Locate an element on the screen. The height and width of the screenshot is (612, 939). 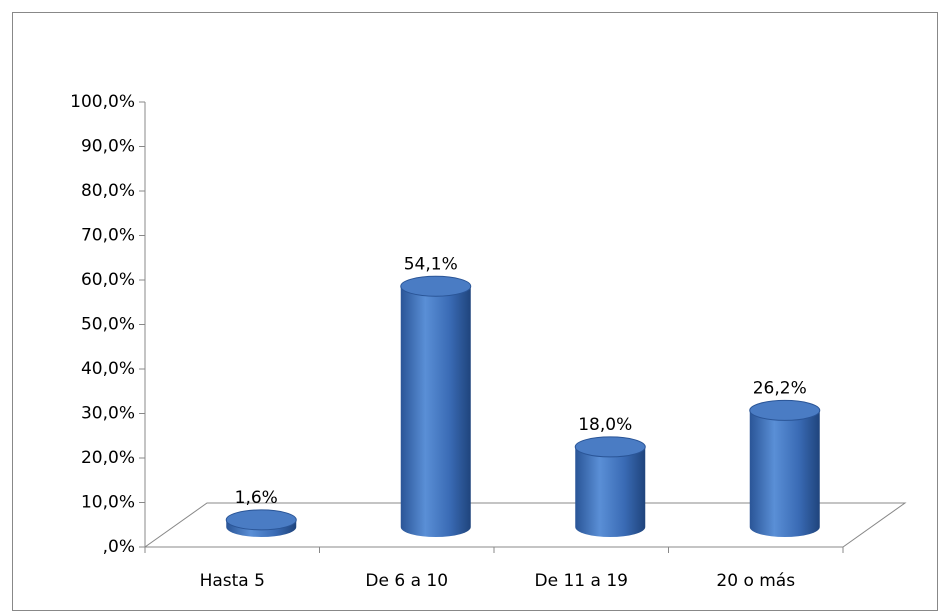
x-tick-label: Hasta 5 is located at coordinates (232, 581).